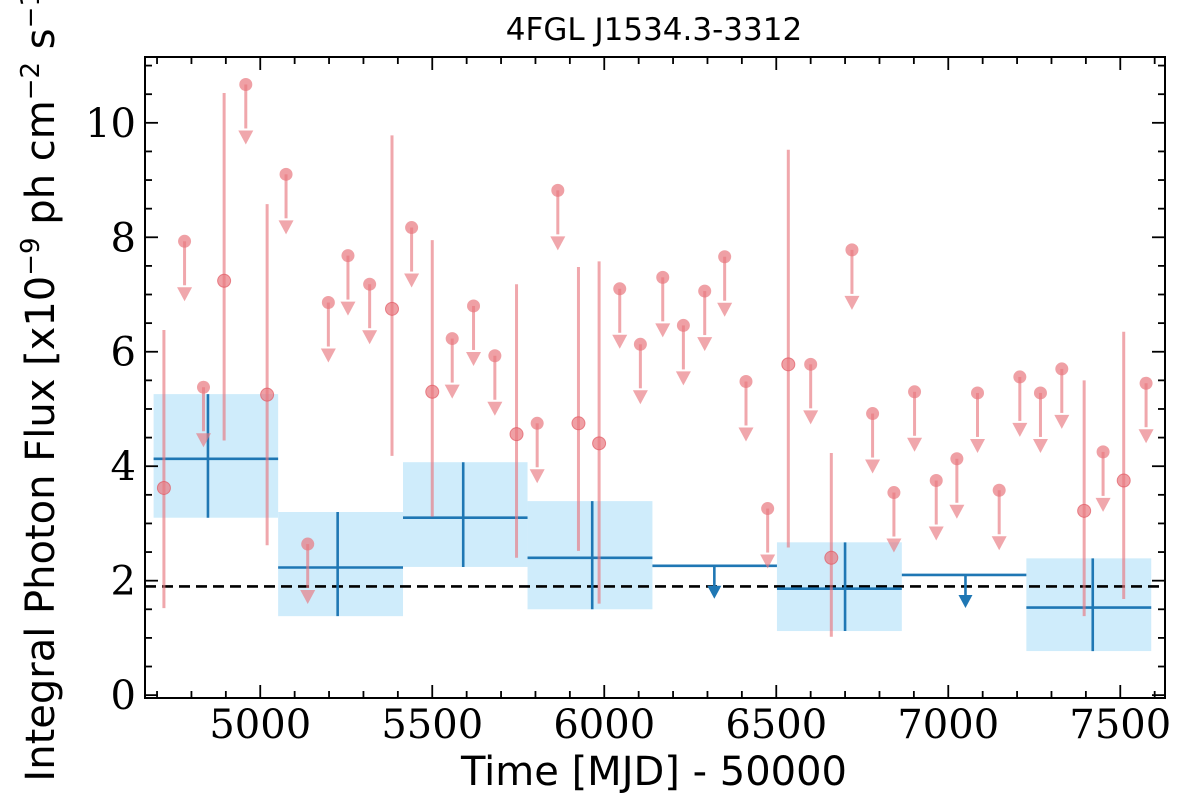  What do you see at coordinates (260, 725) in the screenshot?
I see `x-tick-label: 5000` at bounding box center [260, 725].